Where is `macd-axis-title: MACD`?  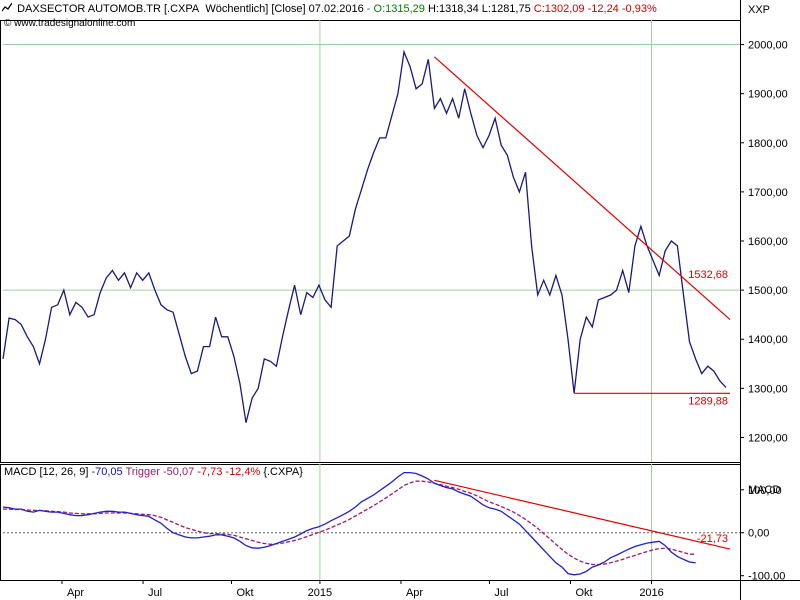
macd-axis-title: MACD is located at coordinates (764, 490).